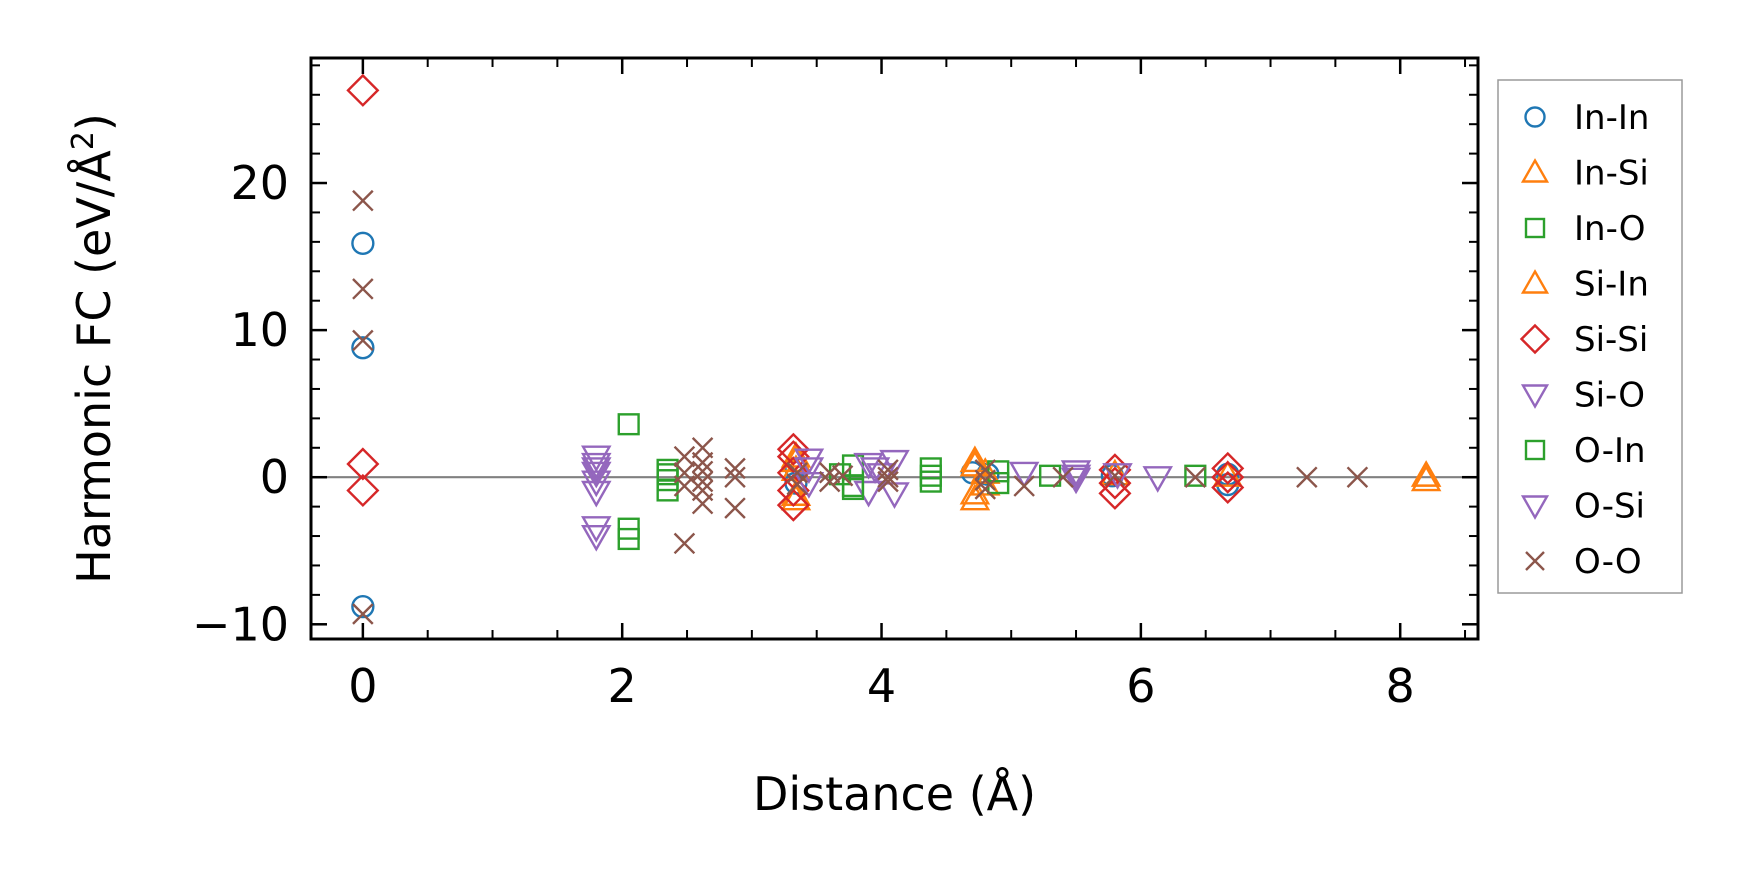  Describe the element at coordinates (1583, 562) in the screenshot. I see `legend-entry: O-O` at that location.